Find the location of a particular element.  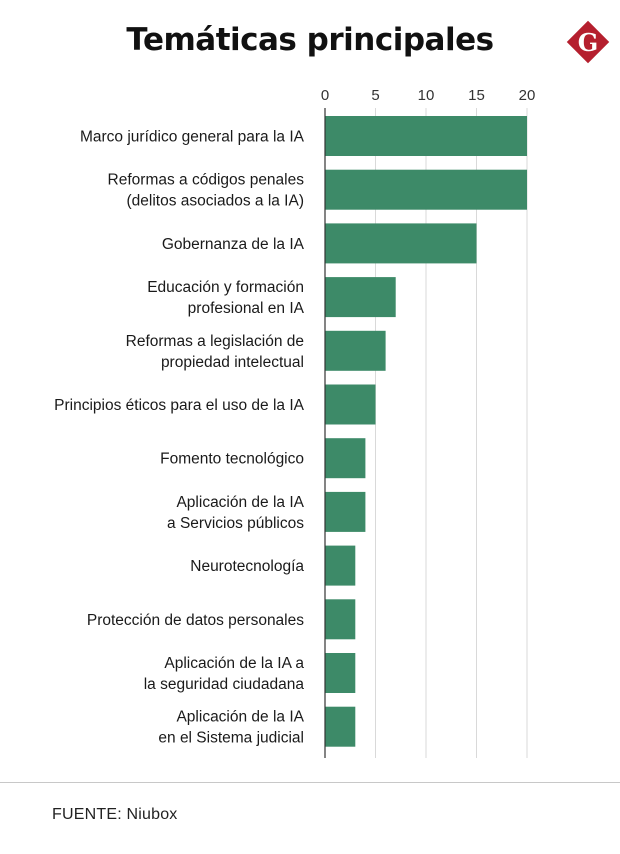

category-label: Protección de datos personales is located at coordinates (195, 620).